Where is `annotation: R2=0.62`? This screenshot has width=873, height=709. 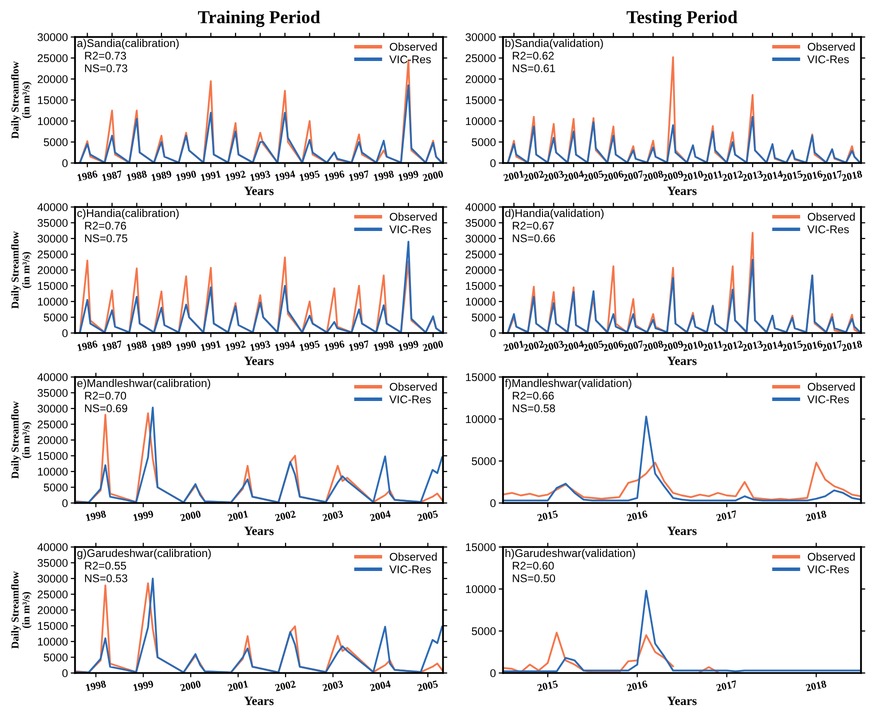 annotation: R2=0.62 is located at coordinates (533, 56).